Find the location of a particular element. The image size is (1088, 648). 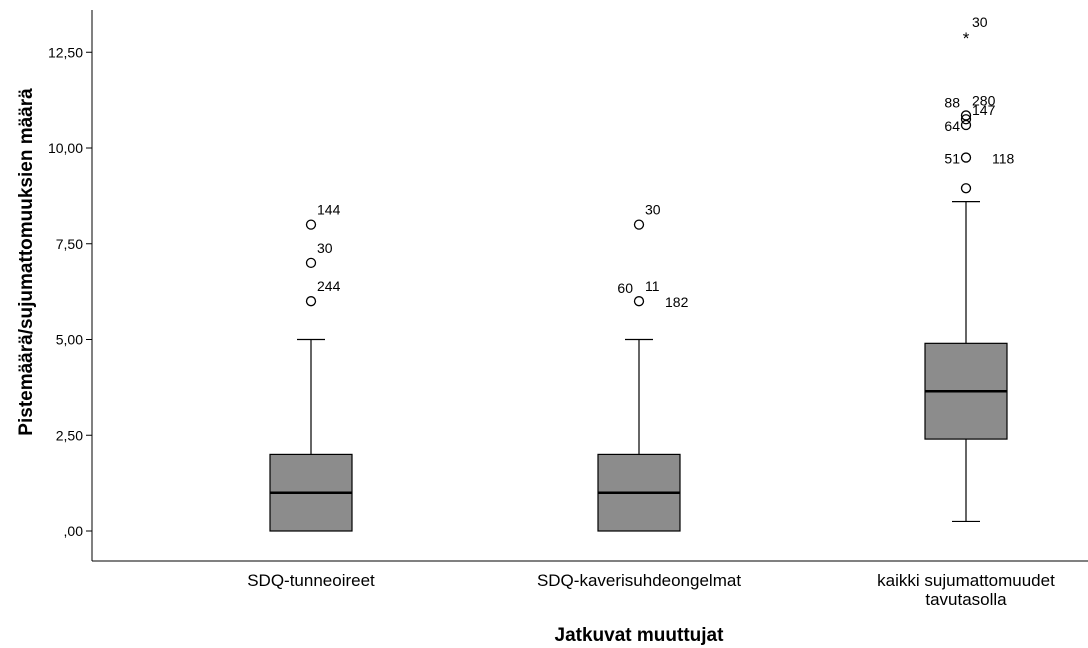

x-category-label: tavutasolla is located at coordinates (966, 599).